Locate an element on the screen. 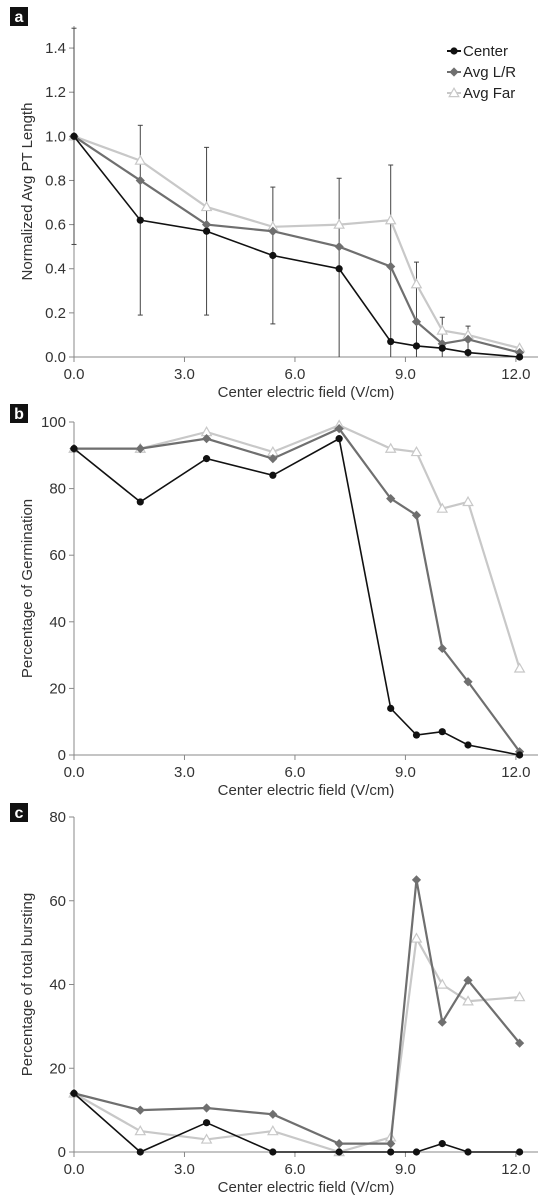 Image resolution: width=550 pixels, height=1201 pixels. legend-label: Center is located at coordinates (485, 51).